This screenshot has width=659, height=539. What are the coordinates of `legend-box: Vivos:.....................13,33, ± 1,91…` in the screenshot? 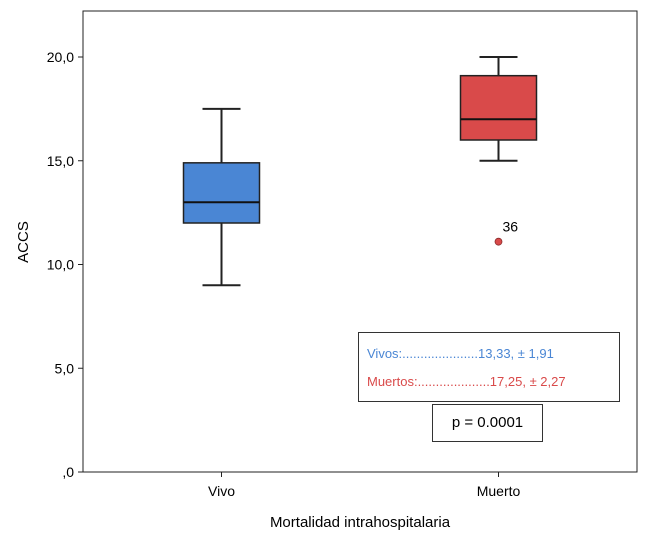 It's located at (489, 367).